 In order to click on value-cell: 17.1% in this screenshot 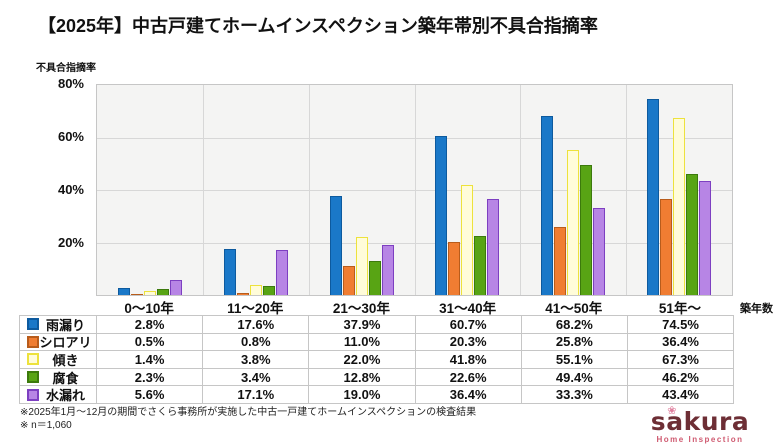, I will do `click(256, 395)`.